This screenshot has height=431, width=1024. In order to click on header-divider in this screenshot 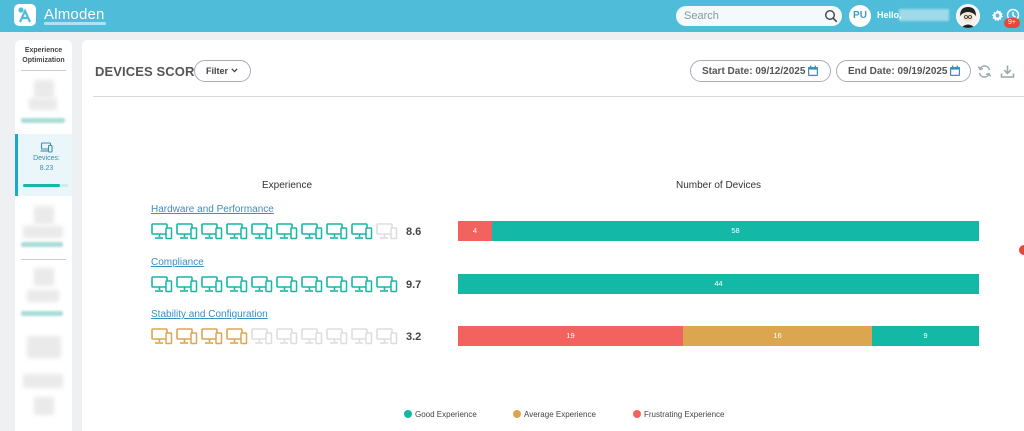, I will do `click(558, 96)`.